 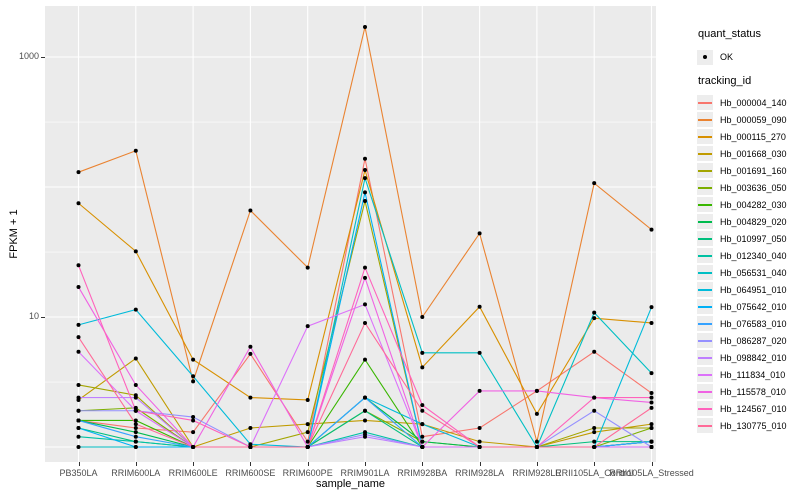 I want to click on legend-title-quant-status: quant_status, so click(x=729, y=34).